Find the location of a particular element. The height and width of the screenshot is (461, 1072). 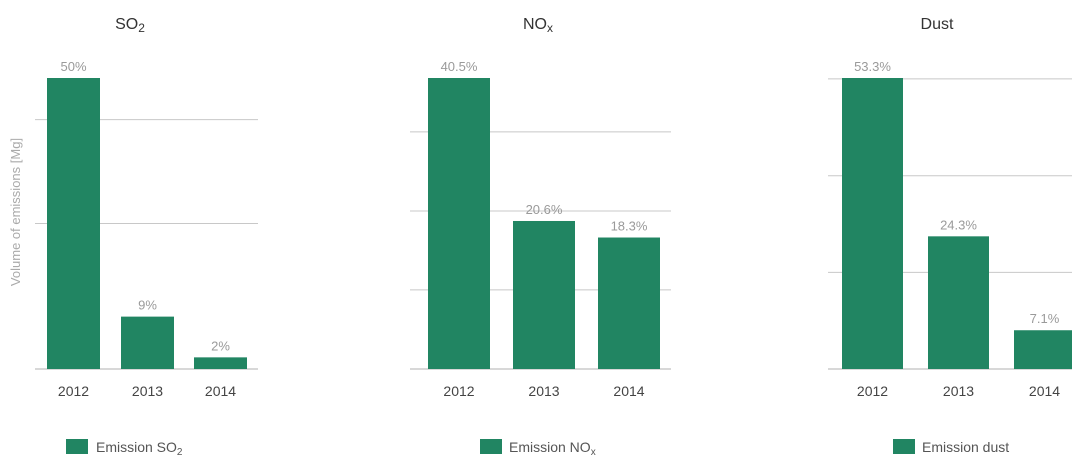

legend: Emission SO2 is located at coordinates (124, 448).